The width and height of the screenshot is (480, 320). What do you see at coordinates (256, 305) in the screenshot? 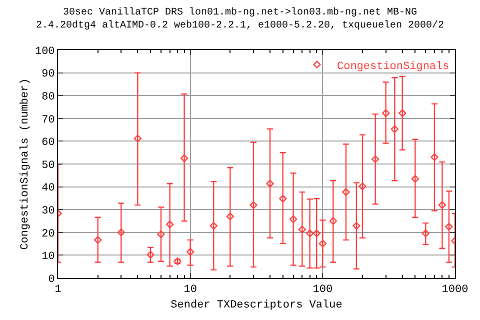
I see `x-axis-title: Sender TXDescriptors Value` at bounding box center [256, 305].